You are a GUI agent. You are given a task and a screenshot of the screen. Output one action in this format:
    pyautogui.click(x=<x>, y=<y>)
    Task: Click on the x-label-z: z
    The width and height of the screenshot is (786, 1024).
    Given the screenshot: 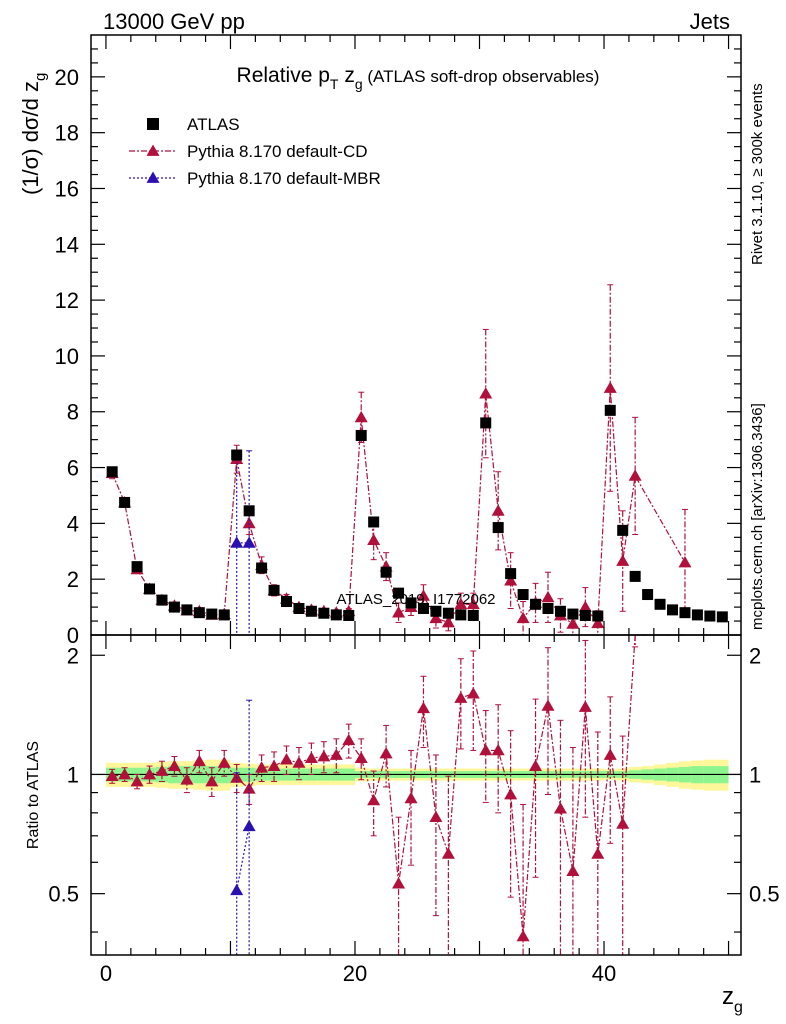 What is the action you would take?
    pyautogui.click(x=728, y=996)
    